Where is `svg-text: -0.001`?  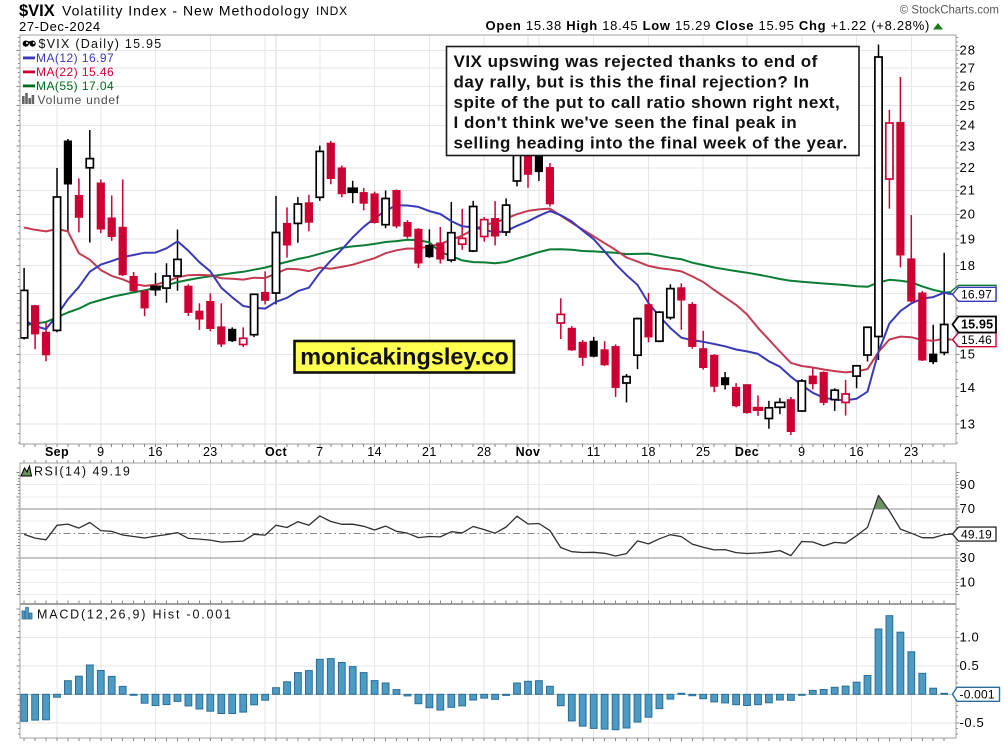
svg-text: -0.001 is located at coordinates (977, 695).